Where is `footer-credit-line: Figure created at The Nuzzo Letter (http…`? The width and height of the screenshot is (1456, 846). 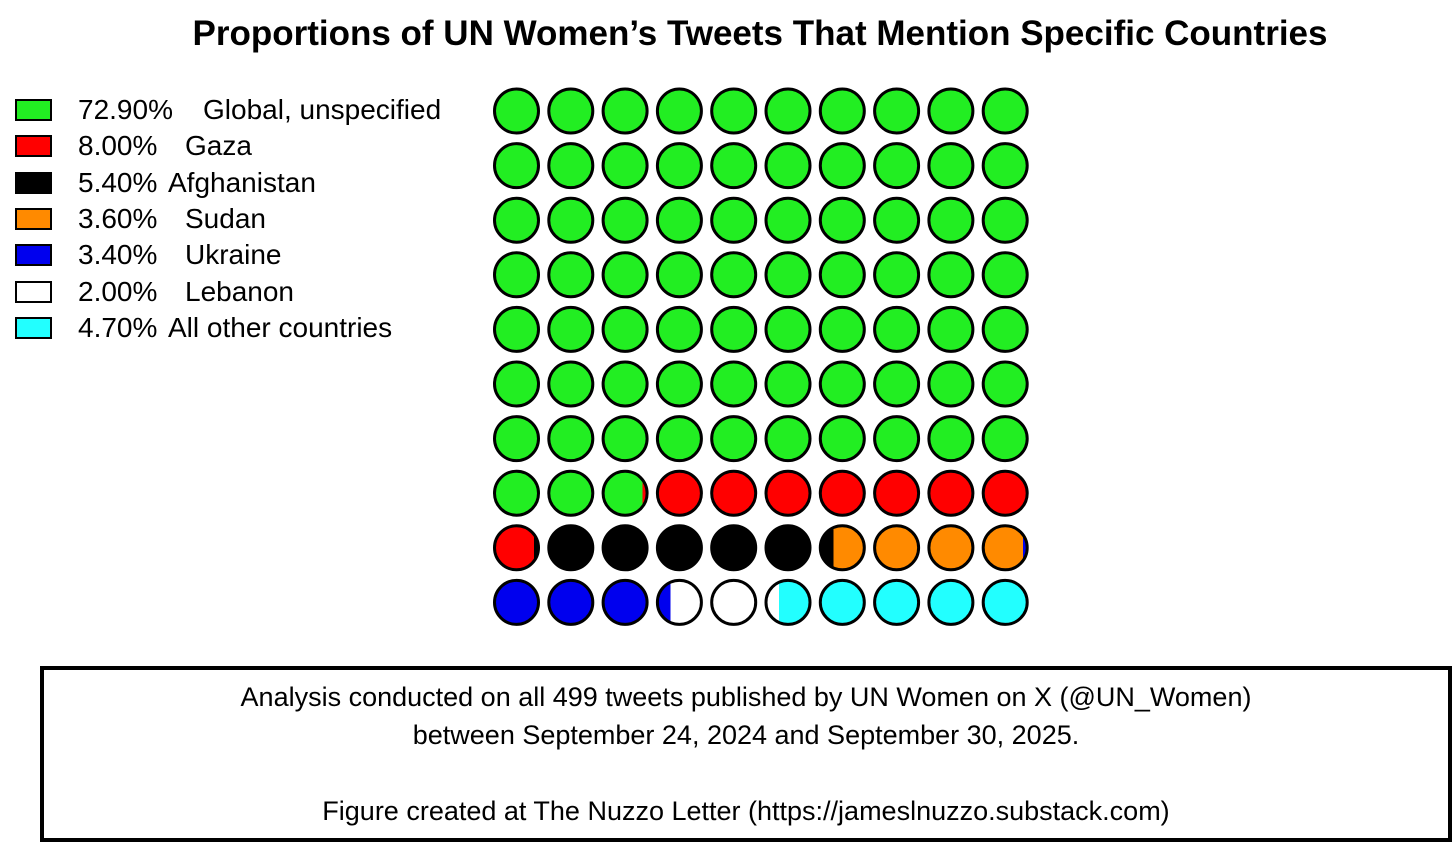
footer-credit-line: Figure created at The Nuzzo Letter (http… is located at coordinates (746, 811).